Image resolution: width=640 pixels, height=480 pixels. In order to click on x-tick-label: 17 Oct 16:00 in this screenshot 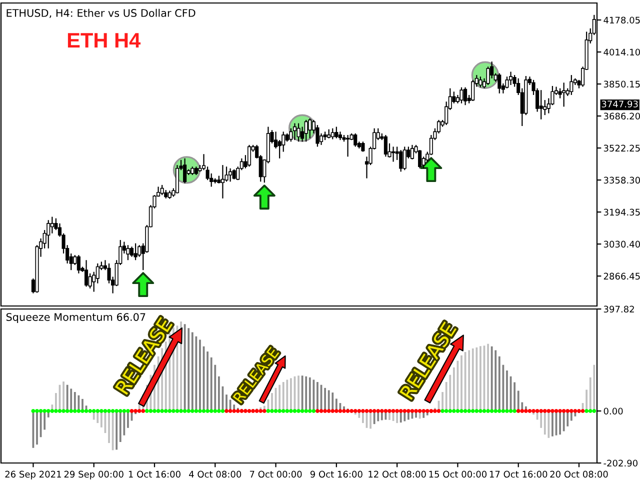, I will do `click(519, 474)`.